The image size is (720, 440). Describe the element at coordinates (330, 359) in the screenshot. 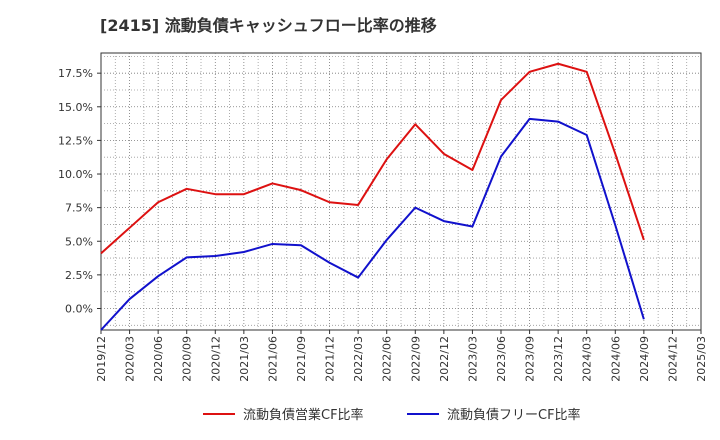

I see `x-tick-label: 2021/12` at that location.